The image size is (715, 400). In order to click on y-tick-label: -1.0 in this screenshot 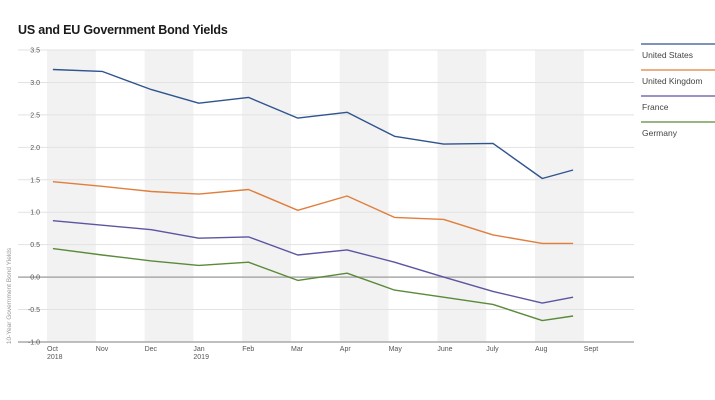, I will do `click(34, 343)`.